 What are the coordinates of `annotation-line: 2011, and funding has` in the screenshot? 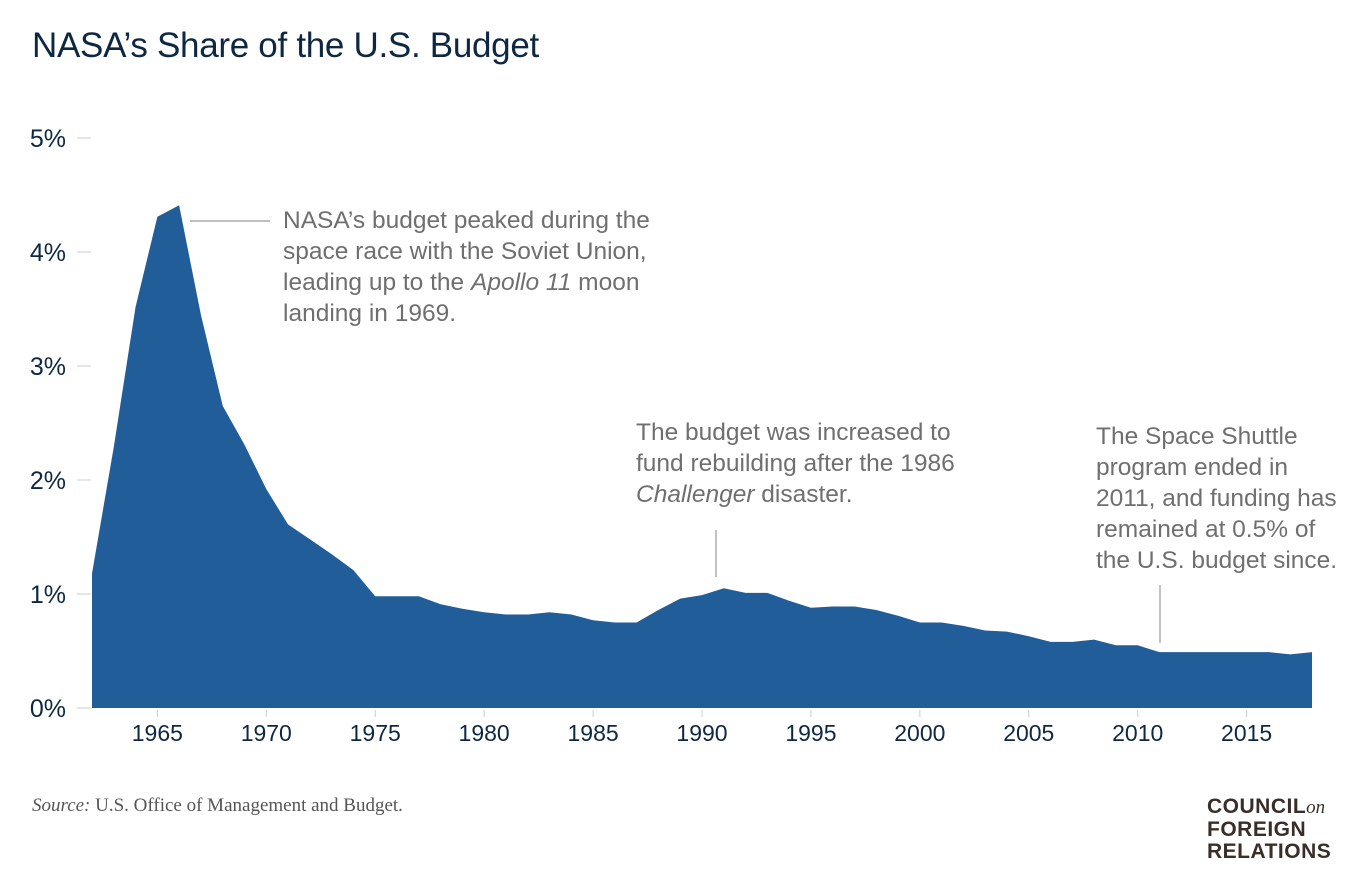 It's located at (1216, 498).